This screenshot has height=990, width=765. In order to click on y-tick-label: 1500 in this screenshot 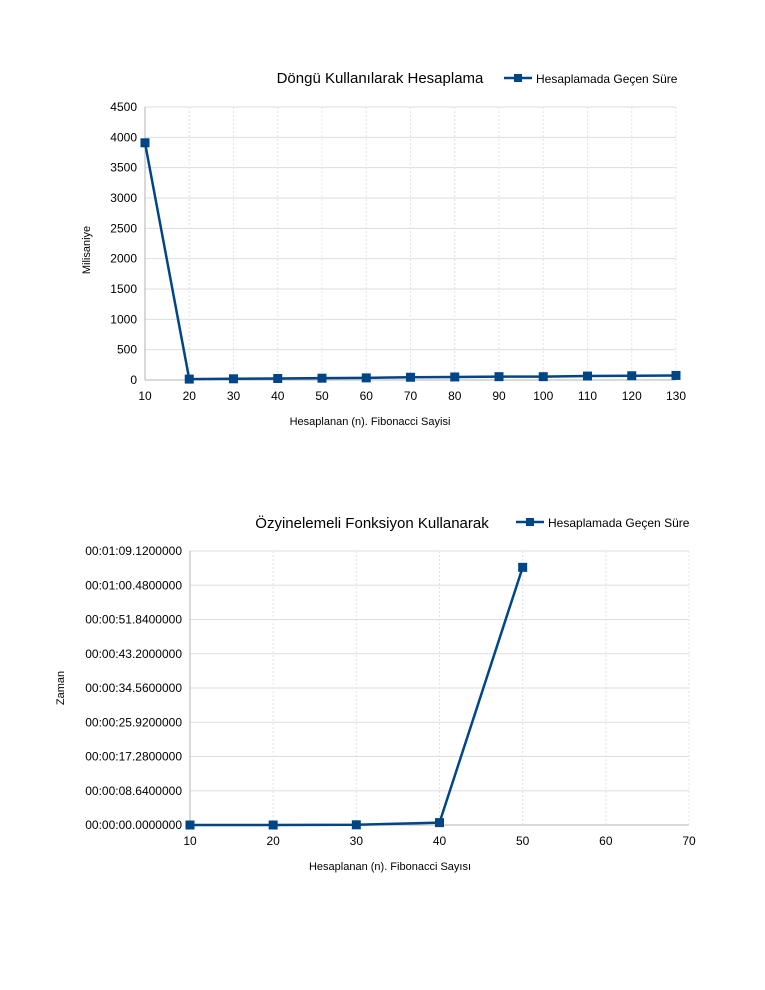, I will do `click(123, 289)`.